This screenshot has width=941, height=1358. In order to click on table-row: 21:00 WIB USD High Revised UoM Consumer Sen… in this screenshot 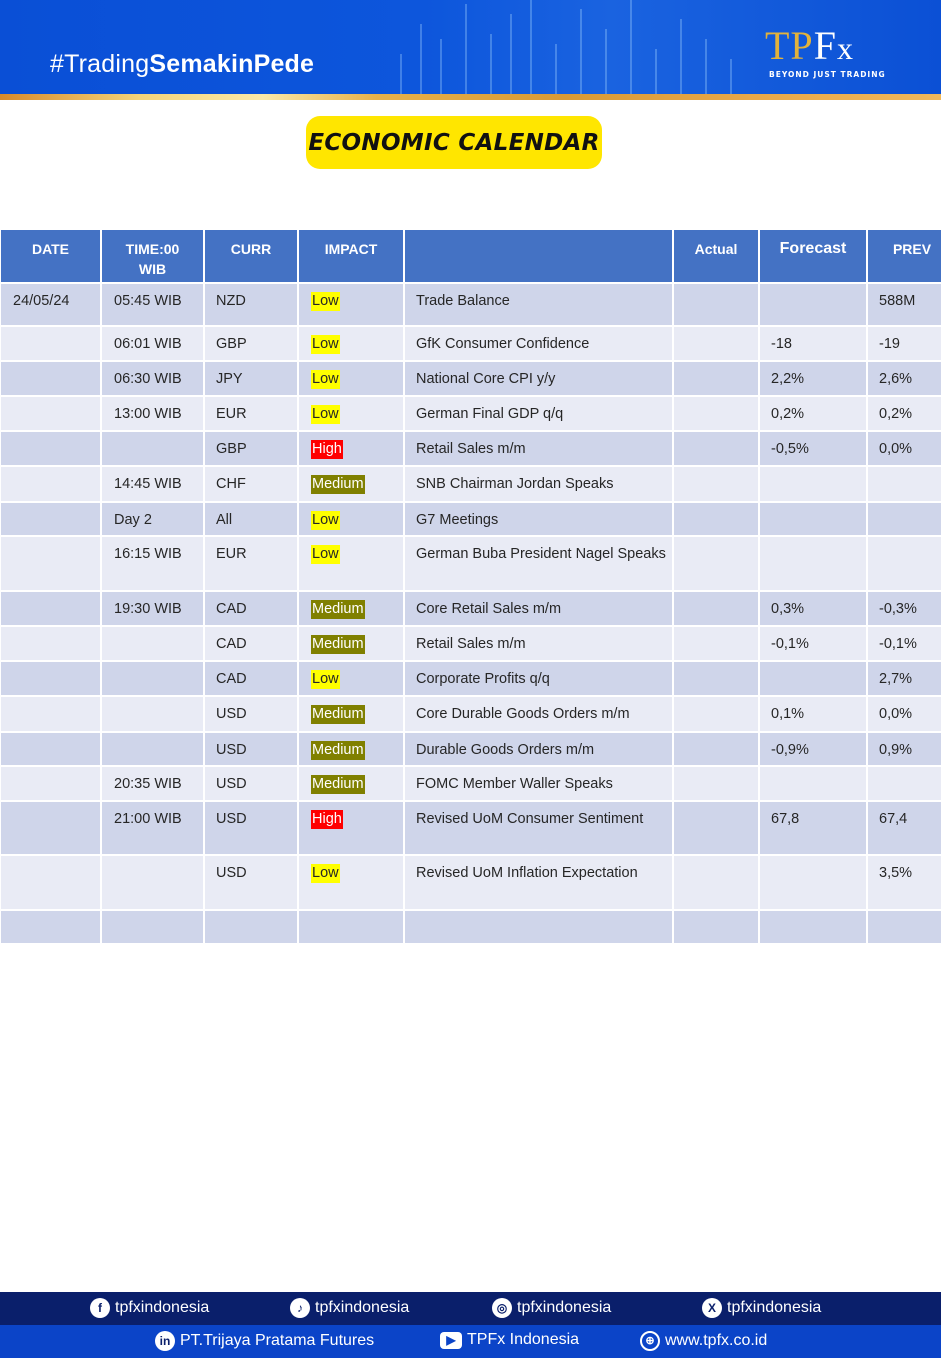, I will do `click(471, 829)`.